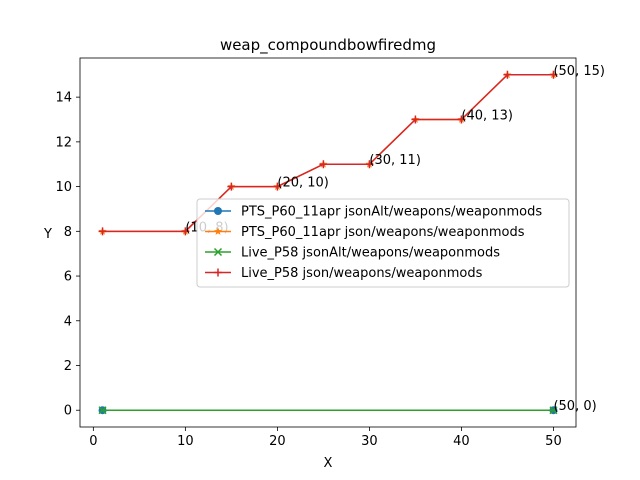 Image resolution: width=640 pixels, height=480 pixels. Describe the element at coordinates (218, 211) in the screenshot. I see `data-point-circle-marker` at that location.